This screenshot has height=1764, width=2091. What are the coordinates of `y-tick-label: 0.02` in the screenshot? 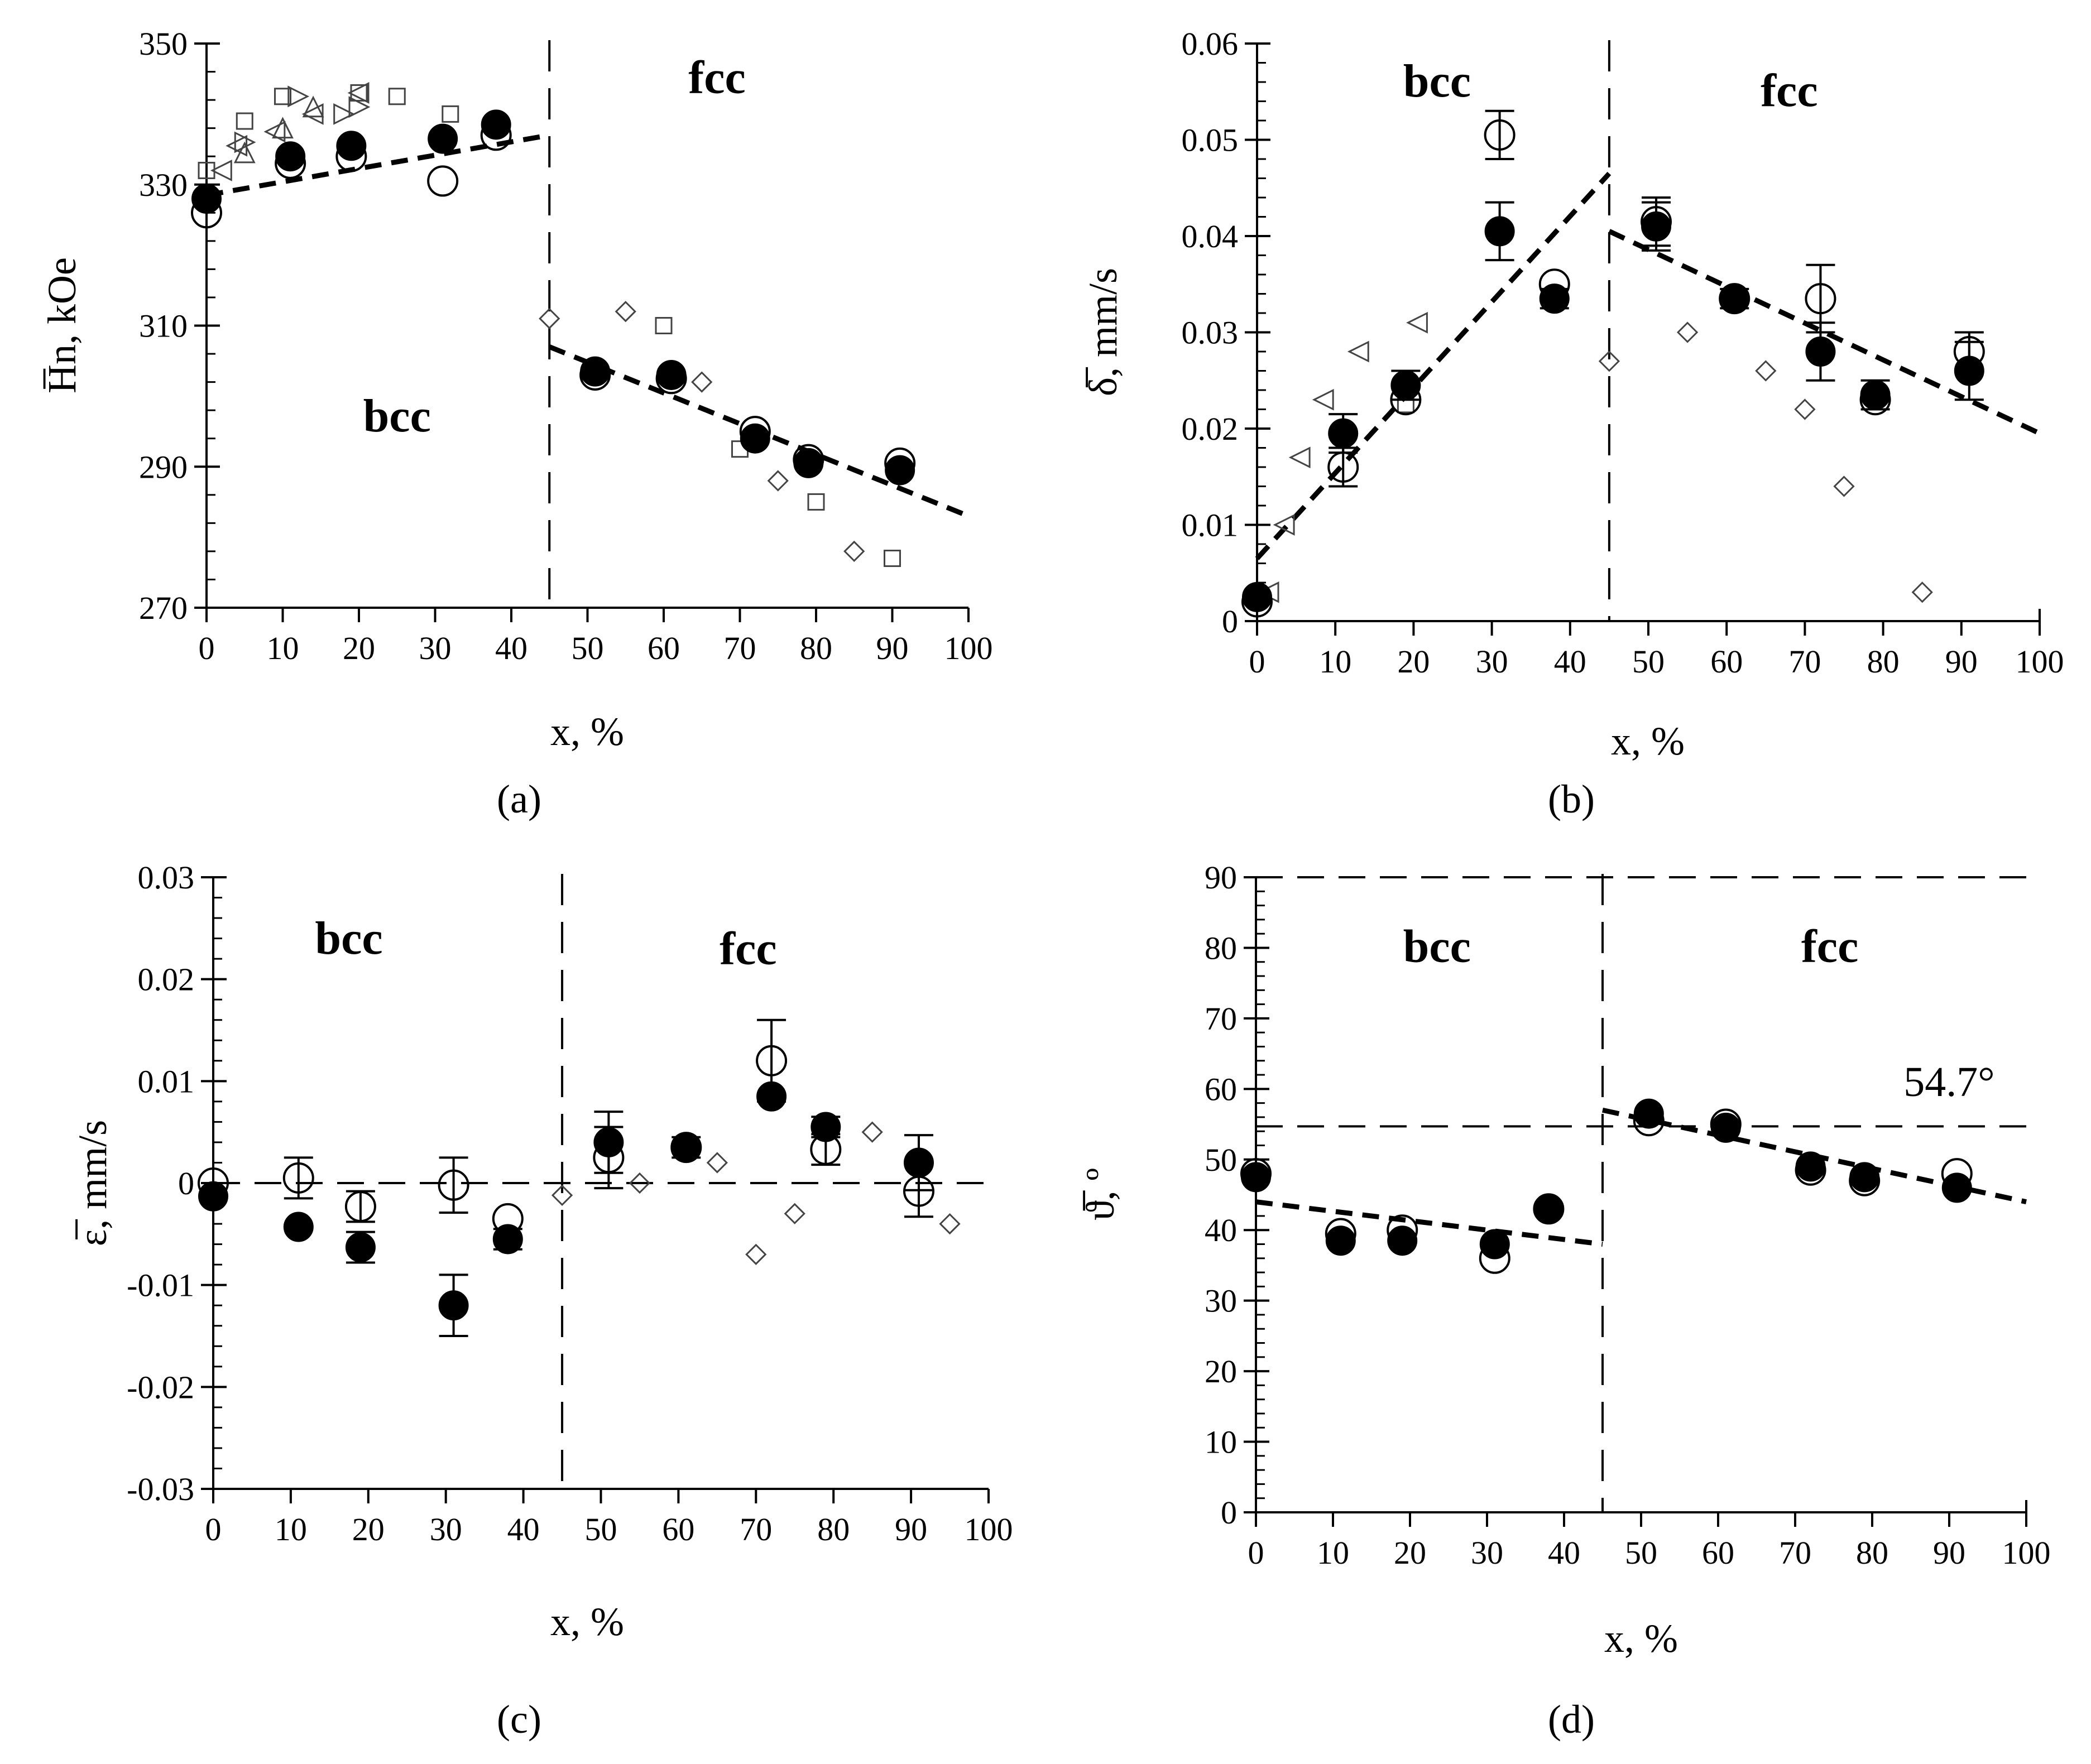 It's located at (167, 980).